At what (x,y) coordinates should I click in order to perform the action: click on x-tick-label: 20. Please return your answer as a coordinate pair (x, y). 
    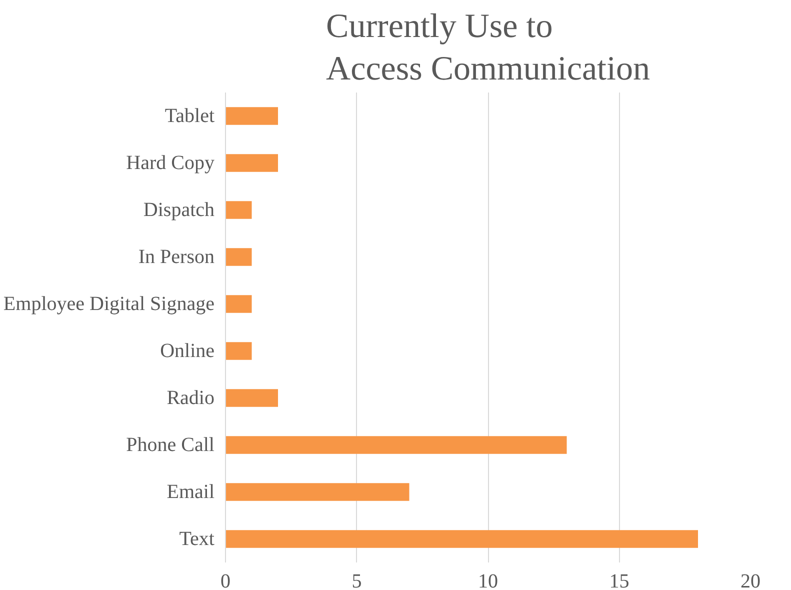
    Looking at the image, I should click on (750, 580).